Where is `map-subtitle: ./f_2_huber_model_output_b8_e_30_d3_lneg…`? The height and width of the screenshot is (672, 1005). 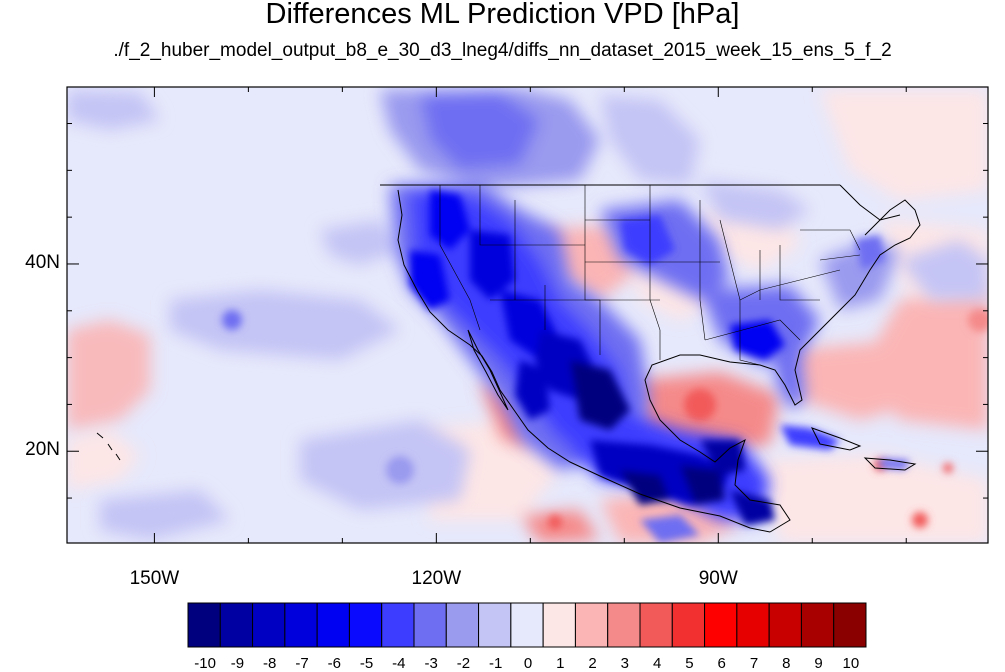 map-subtitle: ./f_2_huber_model_output_b8_e_30_d3_lneg… is located at coordinates (502, 50).